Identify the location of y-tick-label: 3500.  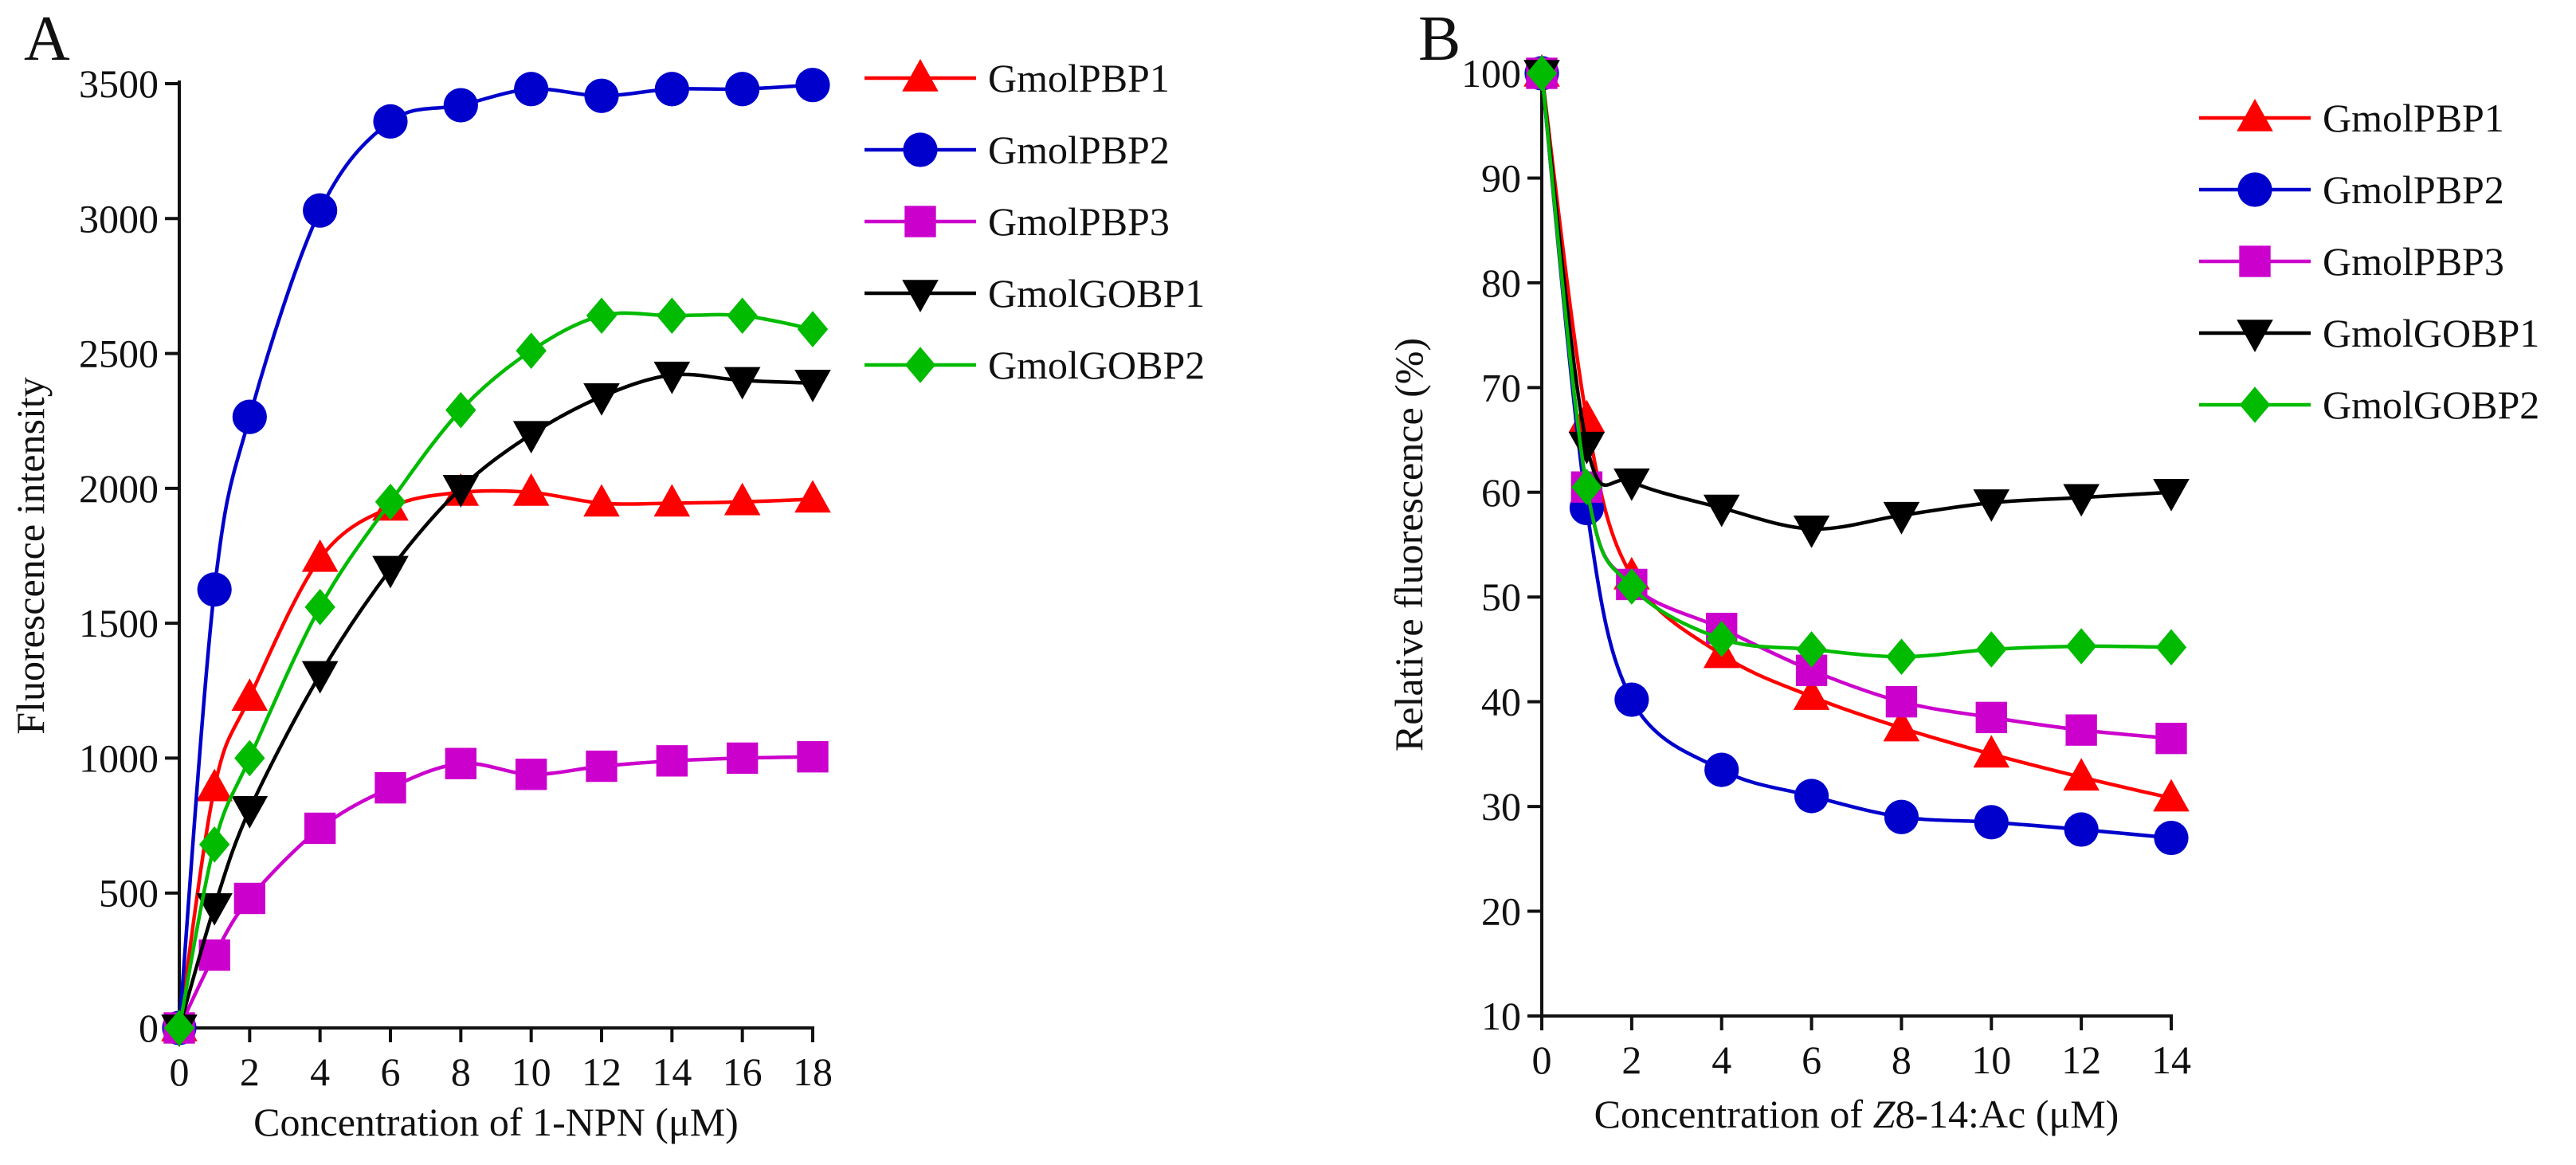
(119, 83).